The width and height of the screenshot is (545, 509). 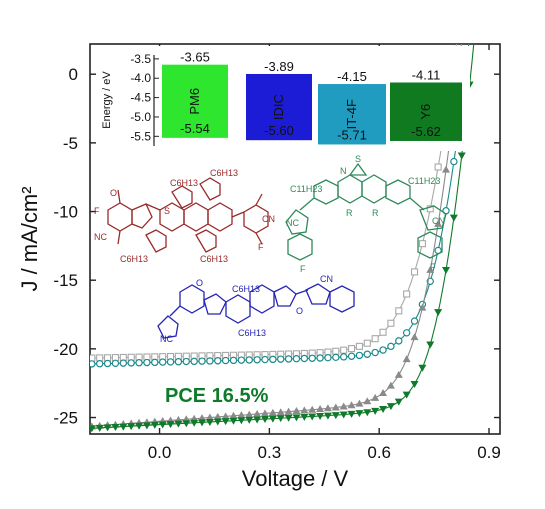 I want to click on energy-bar, so click(x=426, y=111).